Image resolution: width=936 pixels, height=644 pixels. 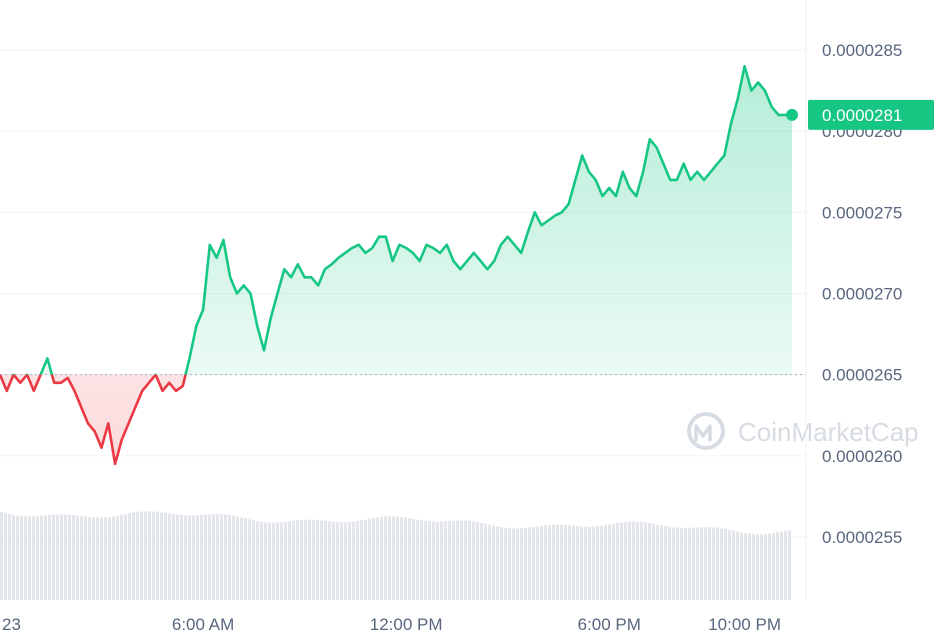 What do you see at coordinates (871, 114) in the screenshot?
I see `price-tag-background` at bounding box center [871, 114].